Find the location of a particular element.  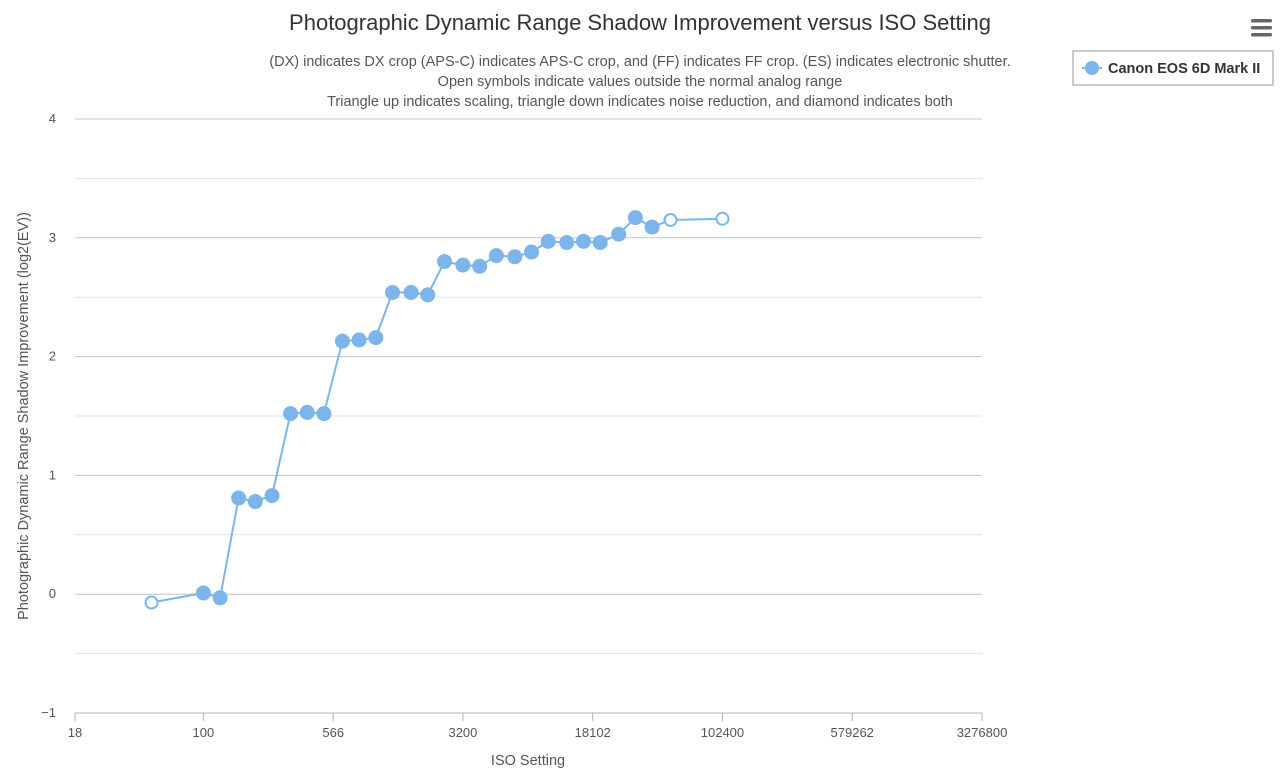

x-tick-label: 579262 is located at coordinates (852, 732).